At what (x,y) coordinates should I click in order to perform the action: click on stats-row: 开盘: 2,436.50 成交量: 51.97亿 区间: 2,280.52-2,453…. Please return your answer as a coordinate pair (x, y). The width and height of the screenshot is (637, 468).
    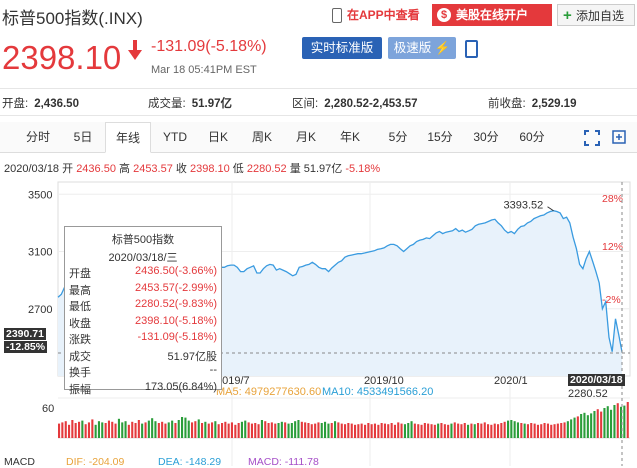
    Looking at the image, I should click on (318, 102).